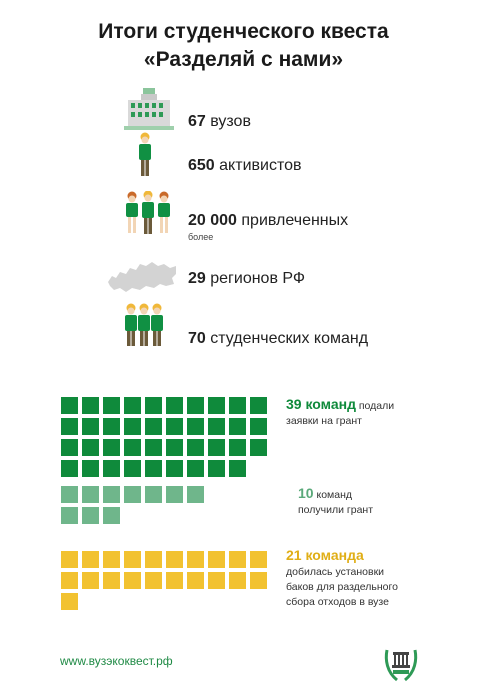  What do you see at coordinates (247, 278) in the screenshot?
I see `stat-regions: 29 регионов РФ` at bounding box center [247, 278].